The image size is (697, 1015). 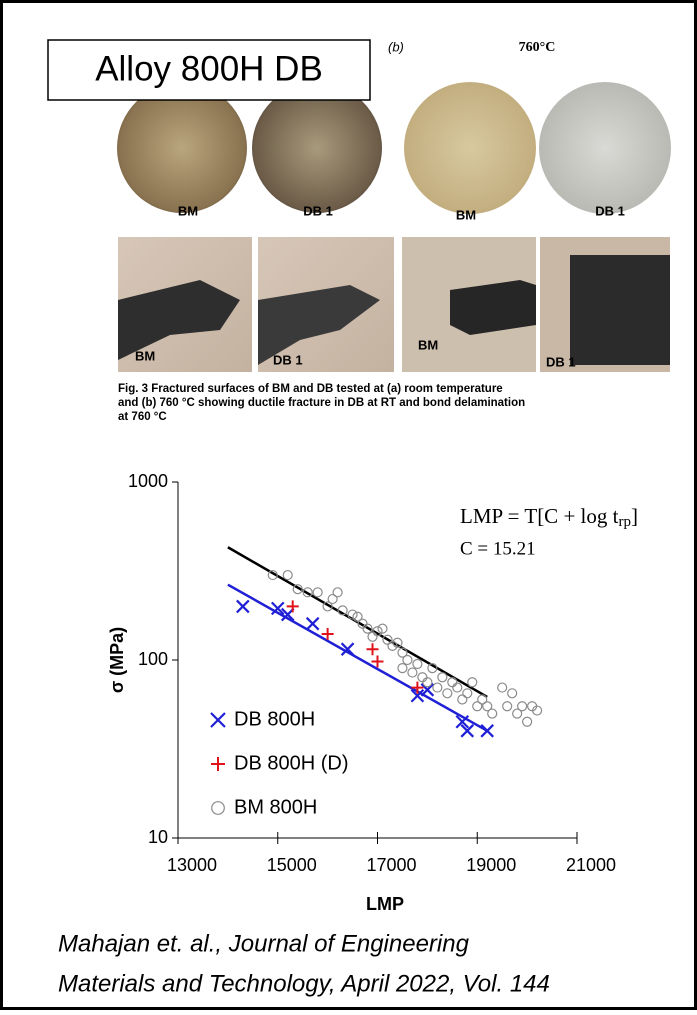 I want to click on equation-main: LMP = T[C + log t, so click(x=539, y=516).